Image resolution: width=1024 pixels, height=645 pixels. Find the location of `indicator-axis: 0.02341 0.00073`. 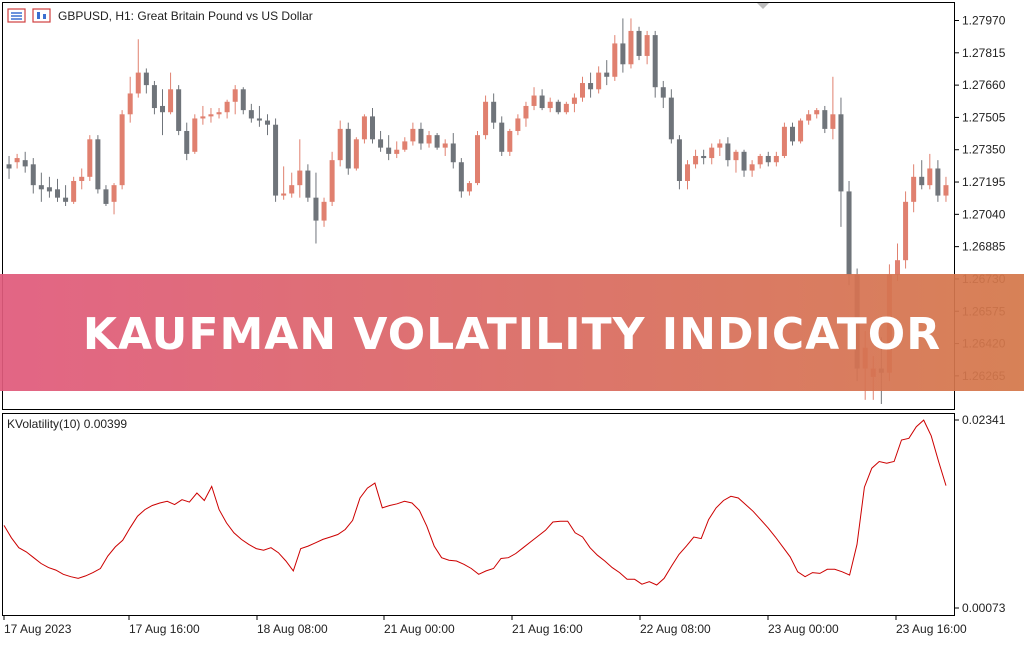

indicator-axis: 0.02341 0.00073 is located at coordinates (980, 514).